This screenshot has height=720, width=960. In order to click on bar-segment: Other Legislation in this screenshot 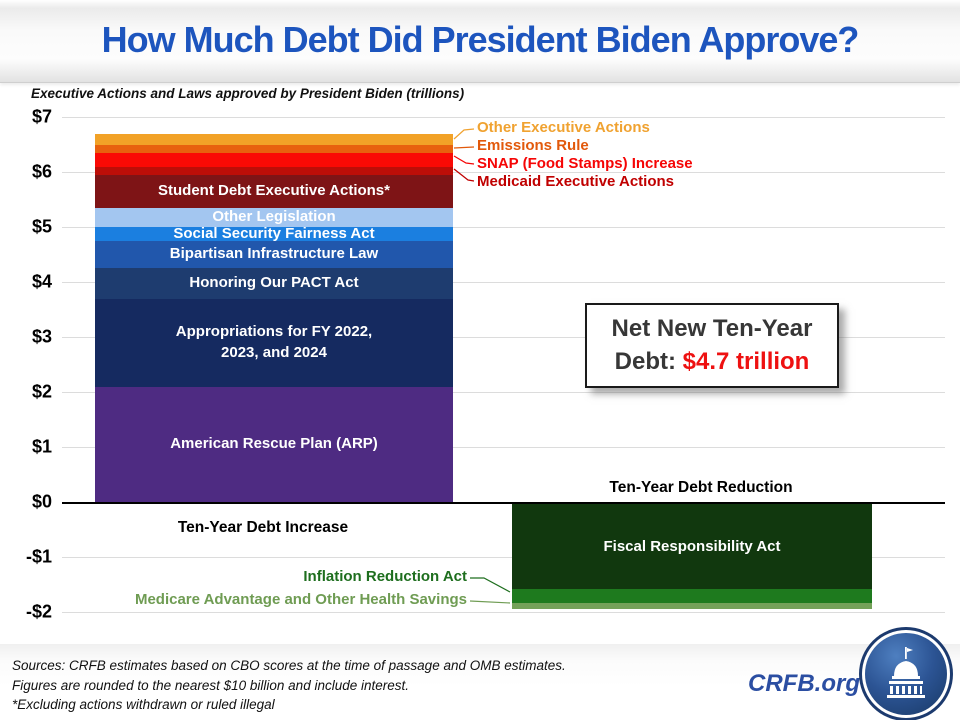, I will do `click(274, 217)`.